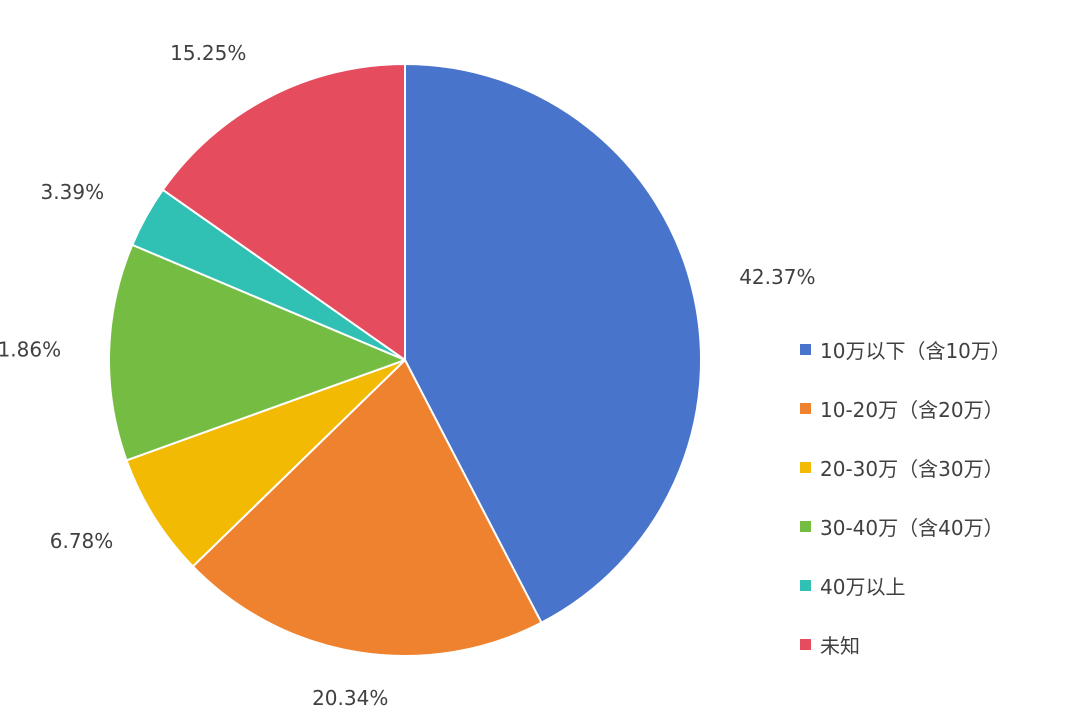  What do you see at coordinates (912, 409) in the screenshot?
I see `legend-label-1: 10-20万（含20万）` at bounding box center [912, 409].